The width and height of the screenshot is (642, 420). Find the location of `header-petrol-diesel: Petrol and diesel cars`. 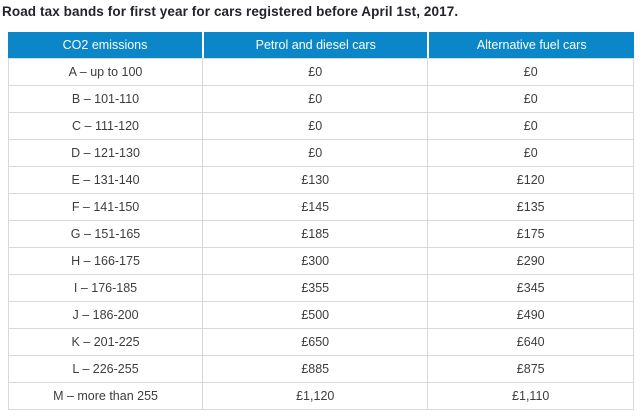

header-petrol-diesel: Petrol and diesel cars is located at coordinates (315, 45).